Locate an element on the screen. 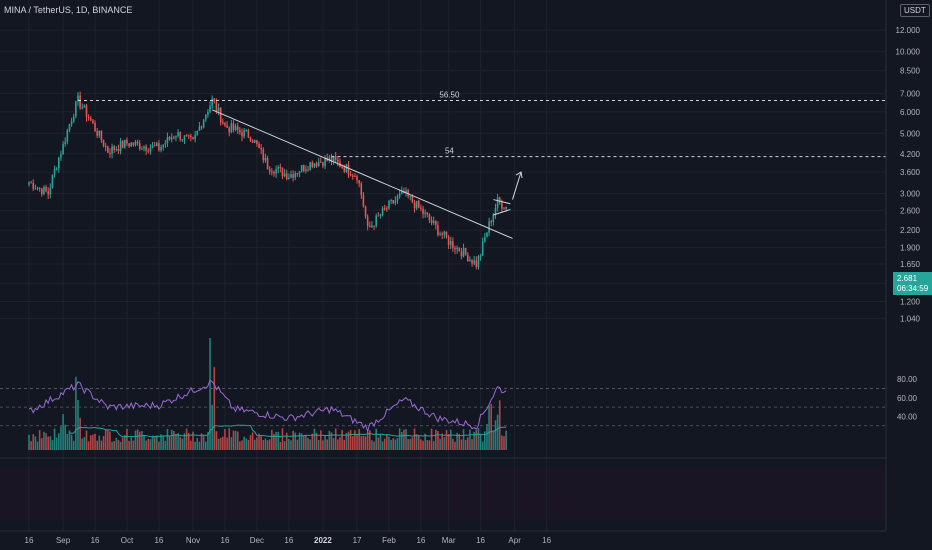 The height and width of the screenshot is (550, 932). currency-badge: USDT is located at coordinates (915, 10).